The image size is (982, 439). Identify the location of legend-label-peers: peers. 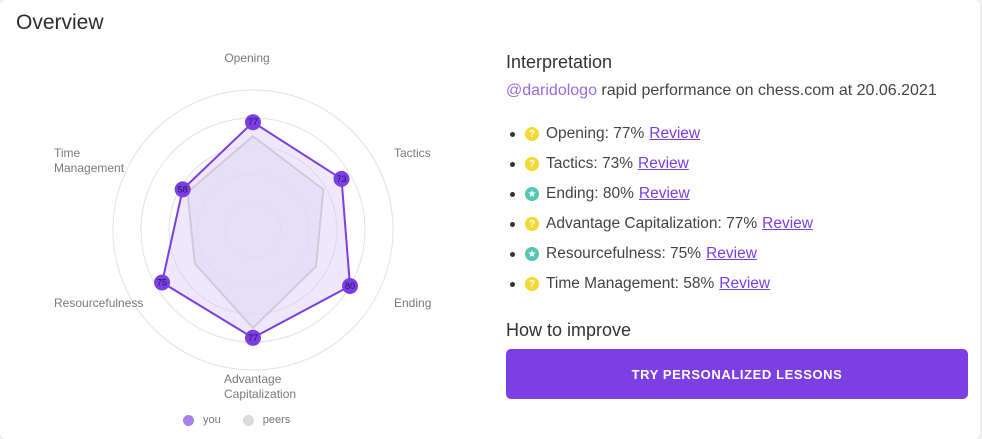
(276, 420).